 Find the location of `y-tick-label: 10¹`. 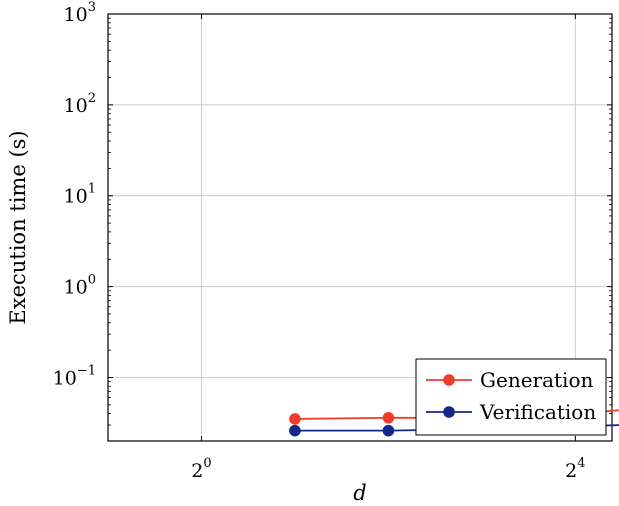

y-tick-label: 10¹ is located at coordinates (80, 195).